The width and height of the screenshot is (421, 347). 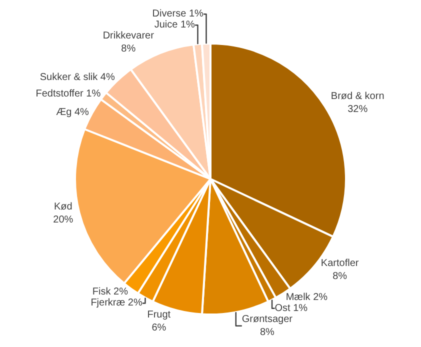 I want to click on slice-label: Kartofler, so click(x=340, y=264).